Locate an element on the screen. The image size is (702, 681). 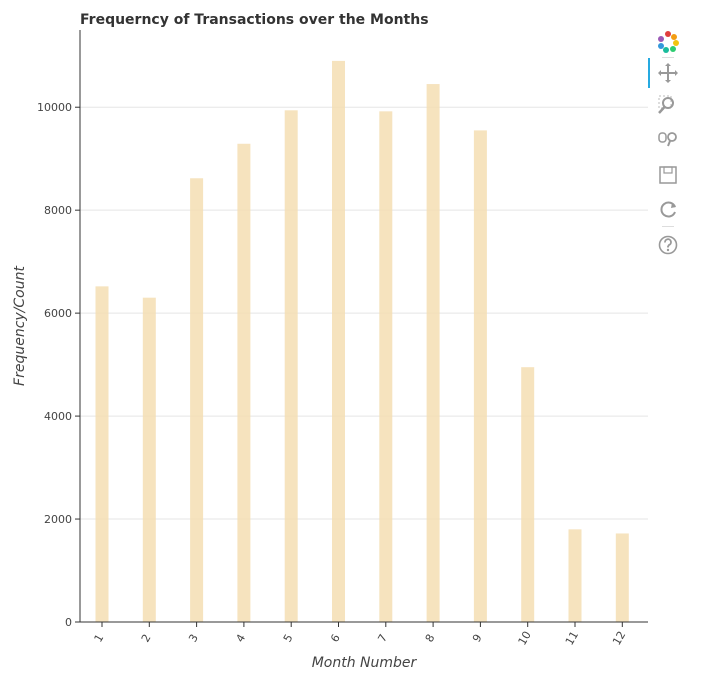
x-axis-label: Month Number is located at coordinates (365, 663).